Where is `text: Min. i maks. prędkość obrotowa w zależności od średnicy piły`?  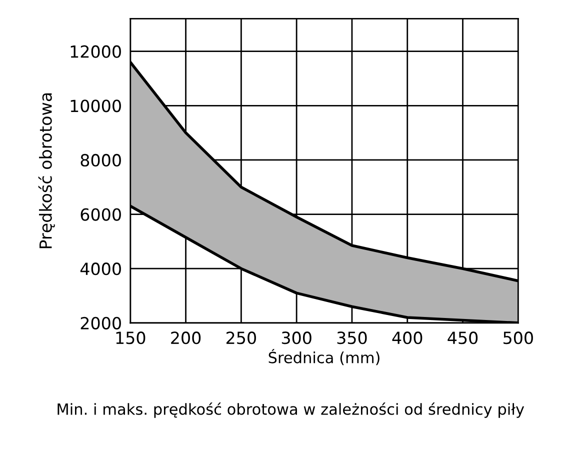
text: Min. i maks. prędkość obrotowa w zależności od średnicy piły is located at coordinates (291, 410).